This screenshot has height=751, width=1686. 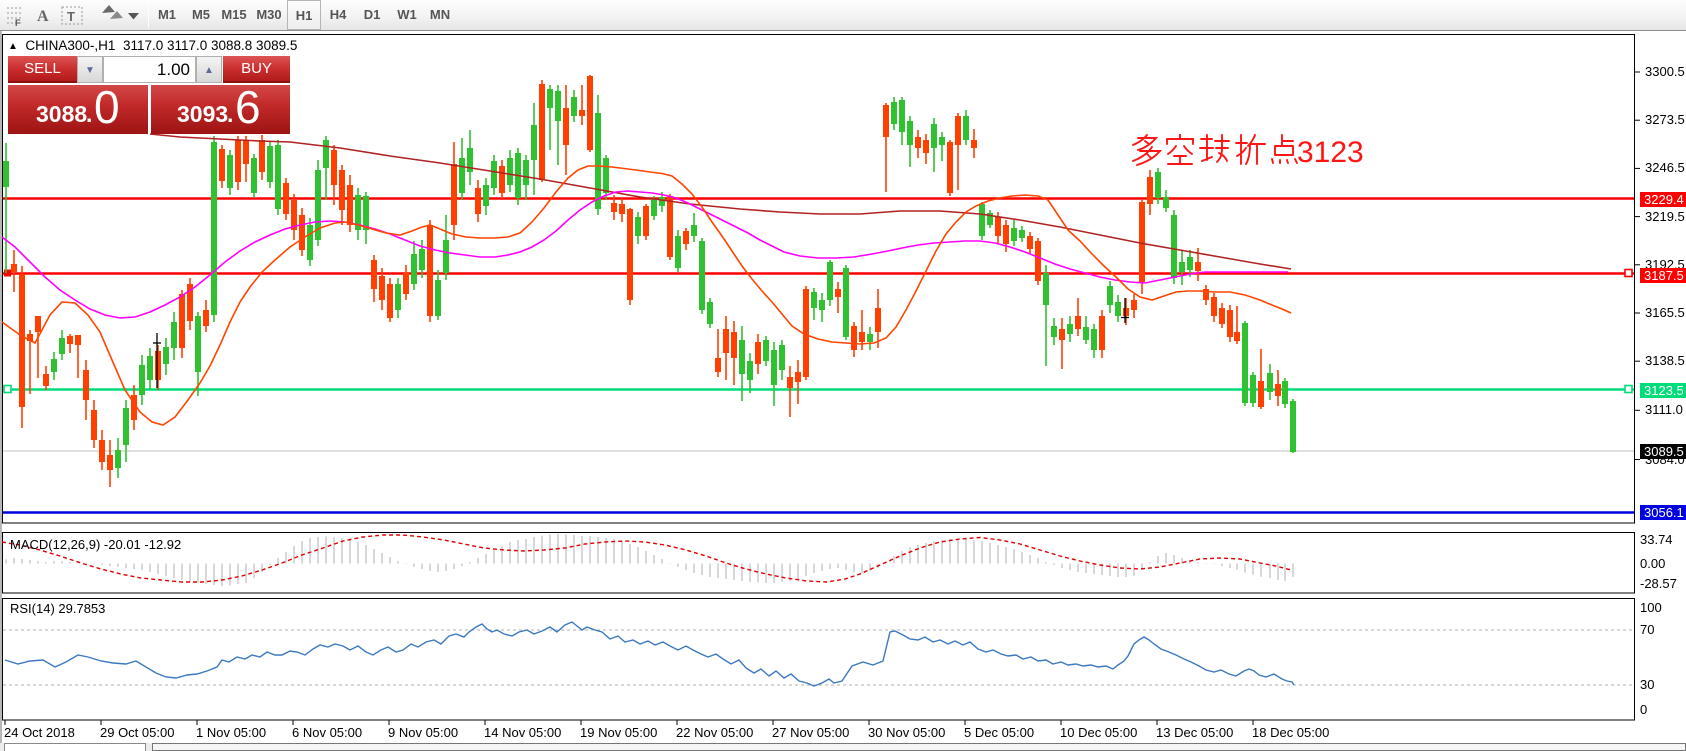 What do you see at coordinates (71, 16) in the screenshot?
I see `svg-text: T` at bounding box center [71, 16].